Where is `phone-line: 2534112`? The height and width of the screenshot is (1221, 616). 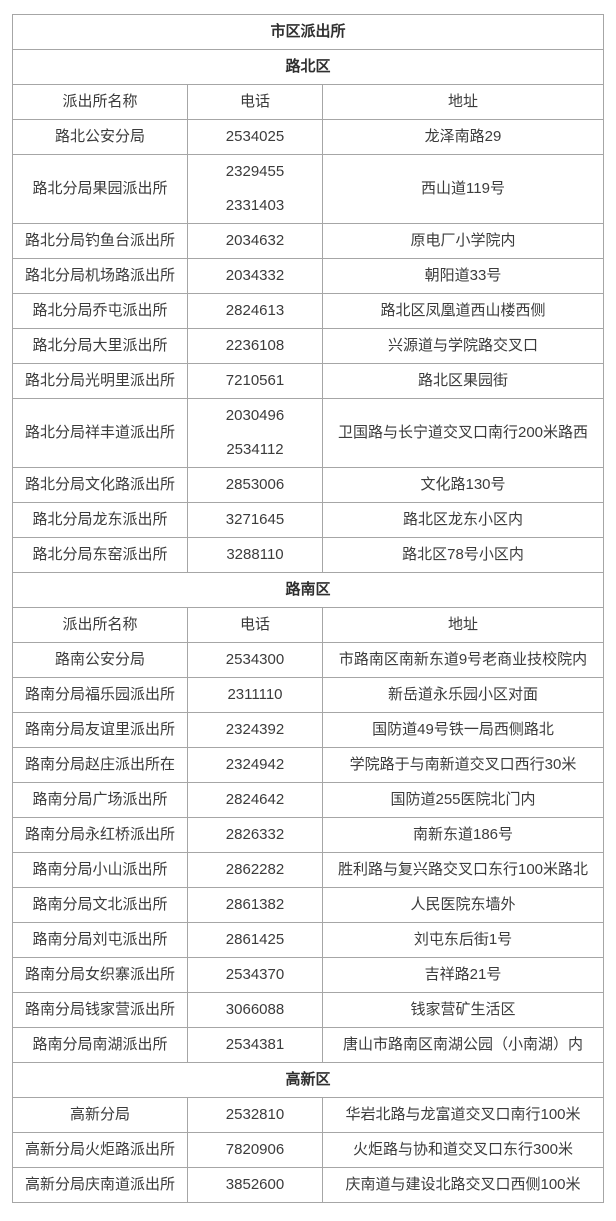 phone-line: 2534112 is located at coordinates (255, 449).